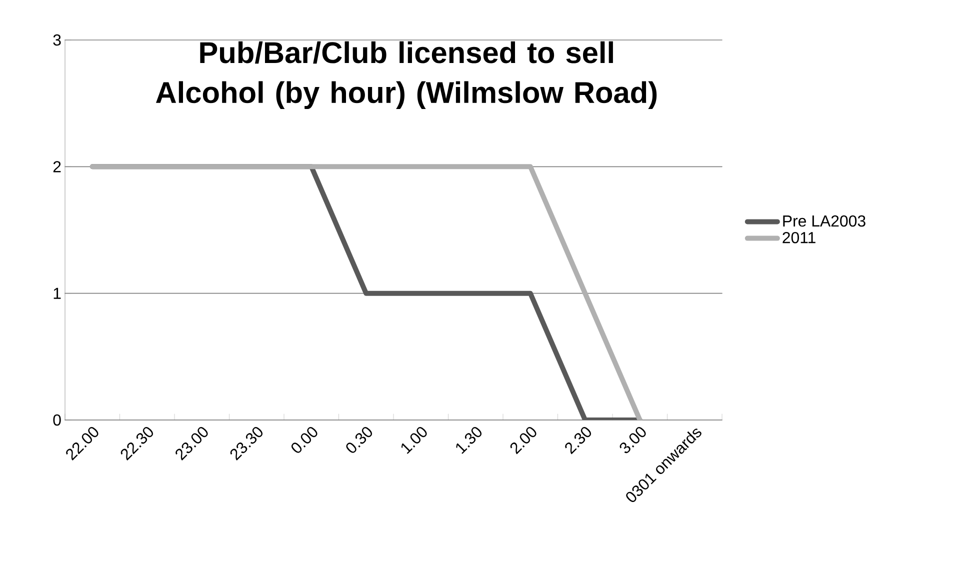 The image size is (959, 581). I want to click on text: Pub/Bar/Club licensed to sell Alcohol (by hour) (Wilmslow Road), so click(406, 75).